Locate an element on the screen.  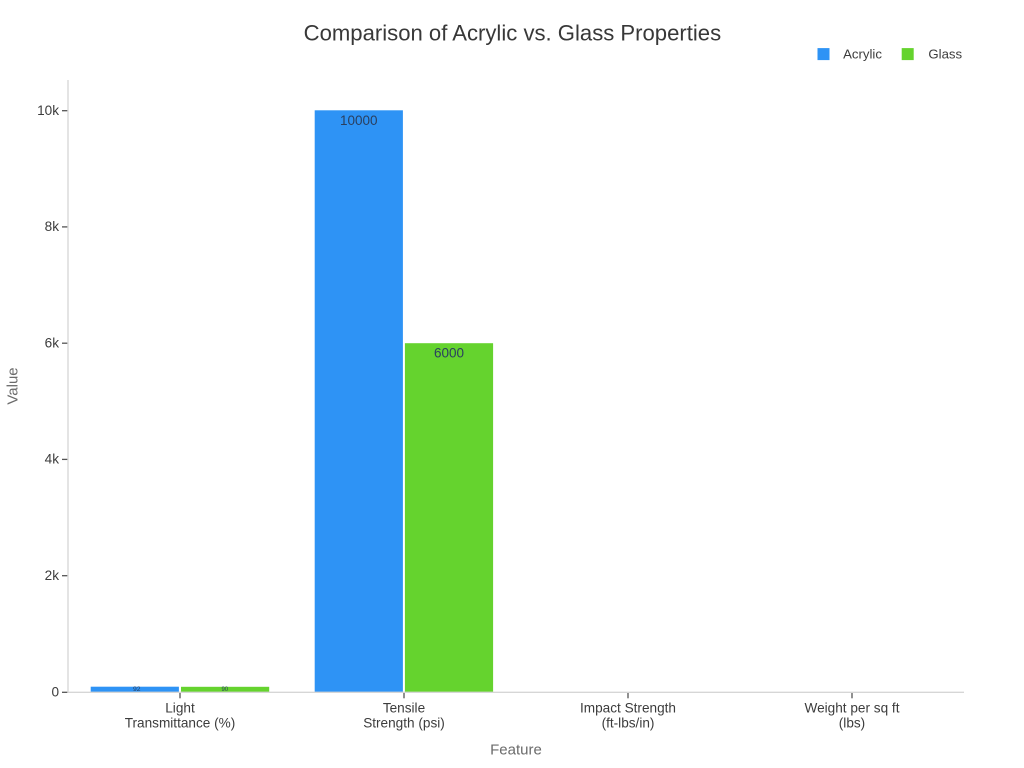
svg-text: Feature is located at coordinates (516, 750).